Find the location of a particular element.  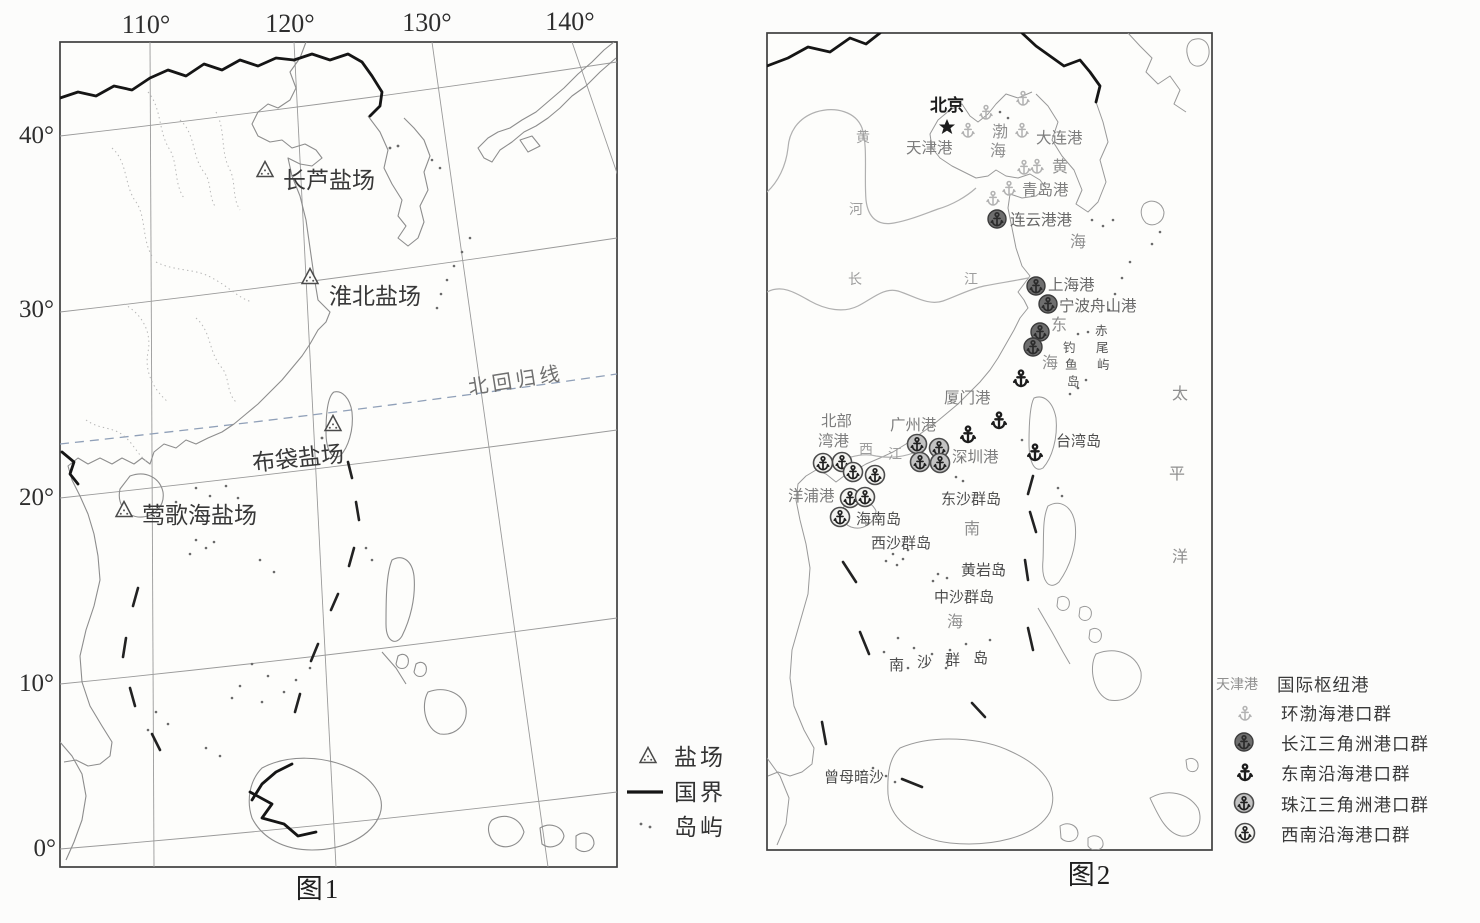

island-label-zengmu: 曾母暗沙 is located at coordinates (854, 777).